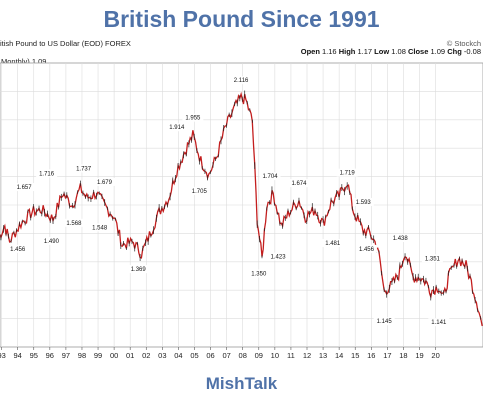 This screenshot has width=483, height=403. I want to click on x-tick-label: 13, so click(323, 355).